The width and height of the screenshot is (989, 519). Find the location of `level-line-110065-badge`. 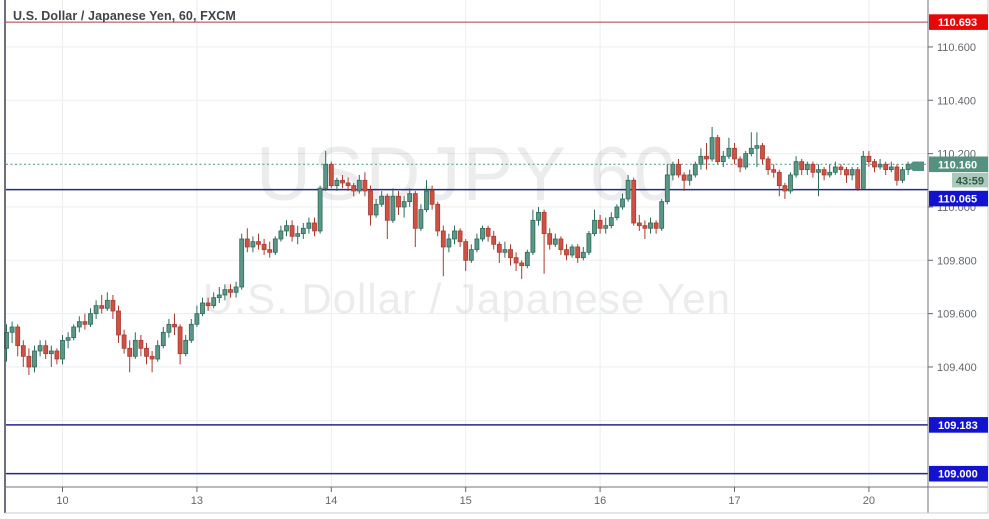

level-line-110065-badge is located at coordinates (958, 198).